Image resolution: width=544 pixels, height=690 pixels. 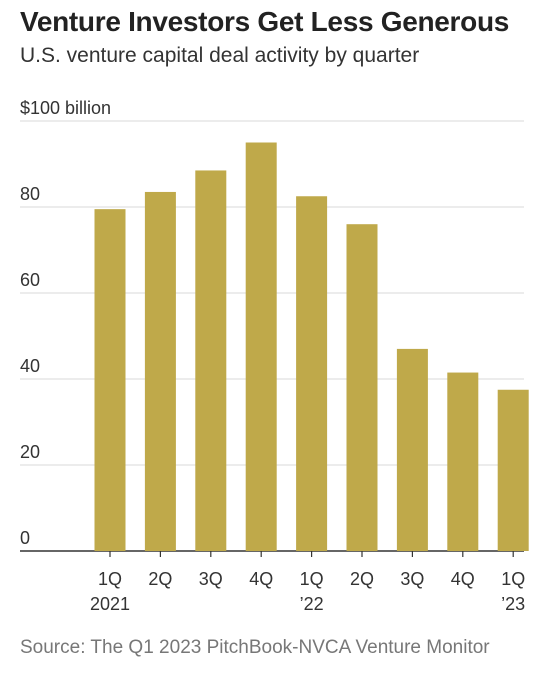 What do you see at coordinates (312, 604) in the screenshot?
I see `x-tick-label: ’22` at bounding box center [312, 604].